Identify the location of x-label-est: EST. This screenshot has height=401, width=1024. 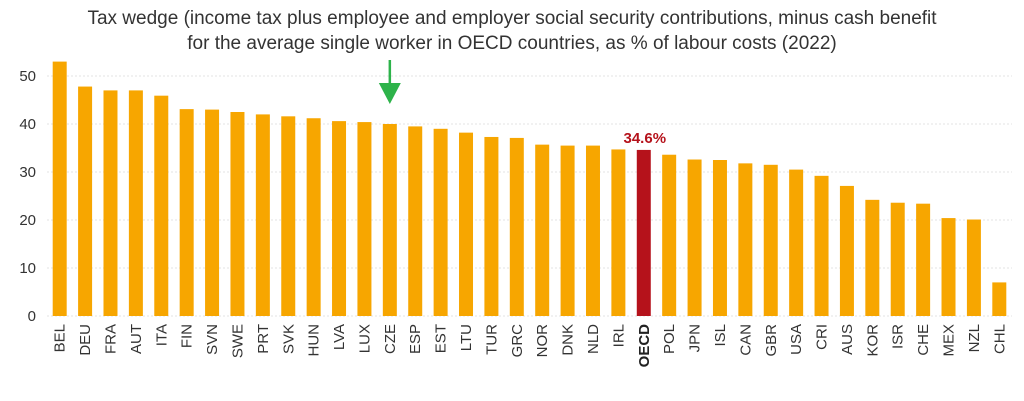
(441, 338).